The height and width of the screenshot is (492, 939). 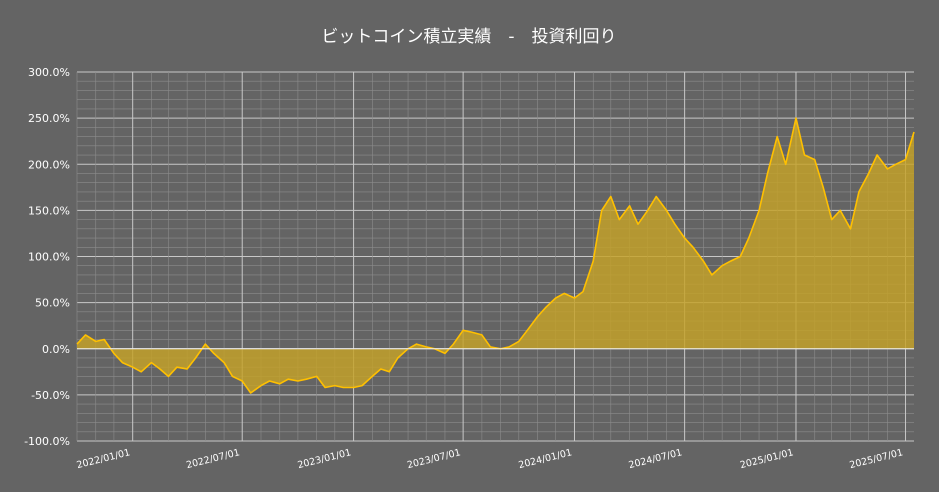 What do you see at coordinates (49, 118) in the screenshot?
I see `y-tick-label: 250.0%` at bounding box center [49, 118].